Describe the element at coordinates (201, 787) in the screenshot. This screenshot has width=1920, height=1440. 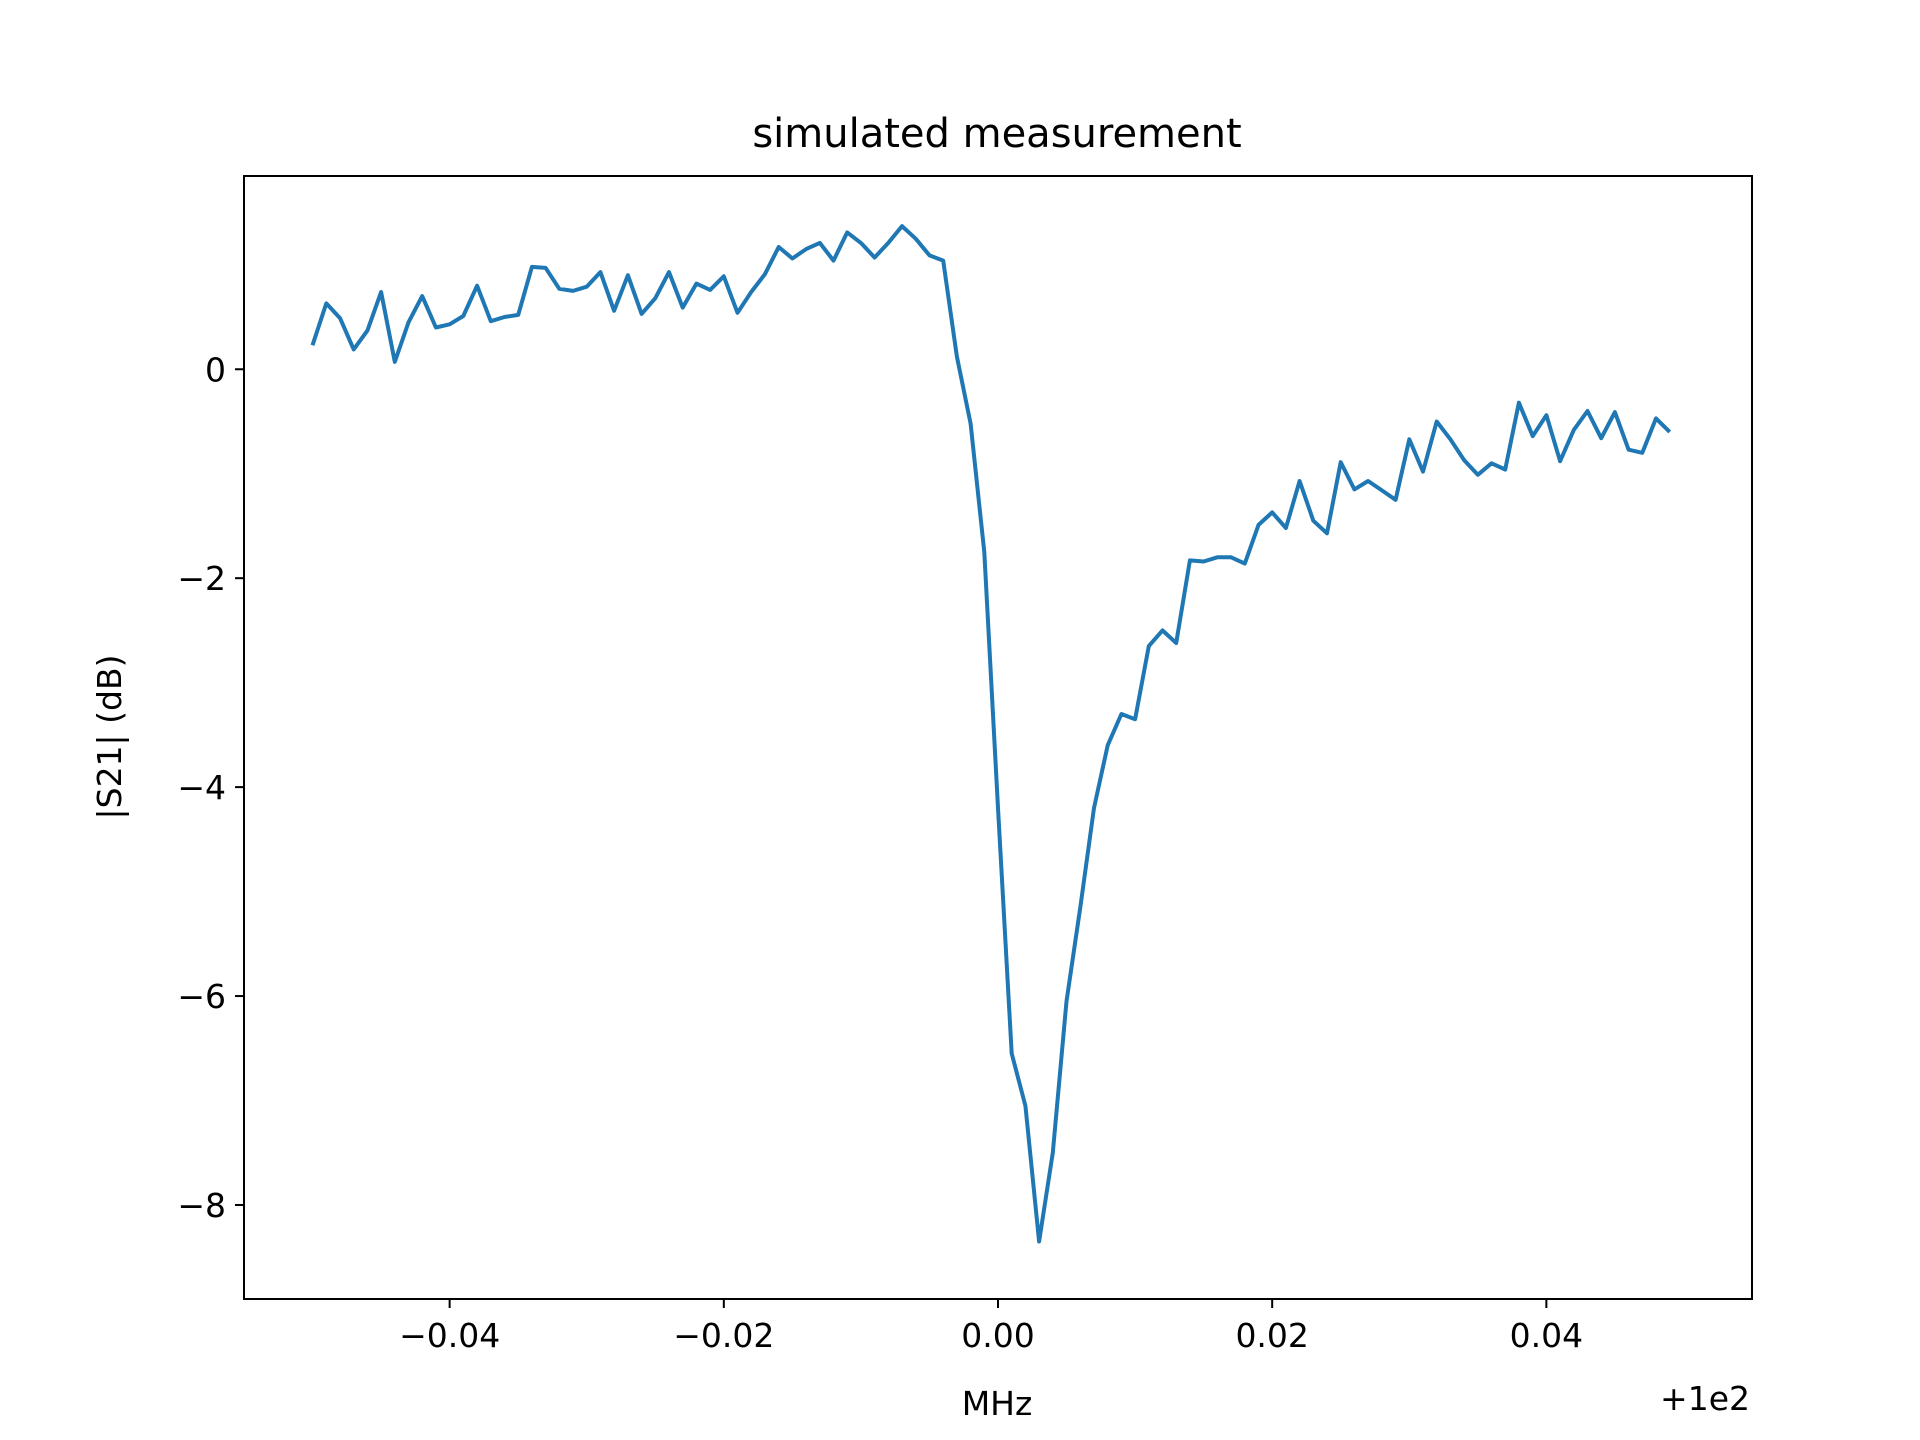
I see `y-tick-label: −4` at that location.